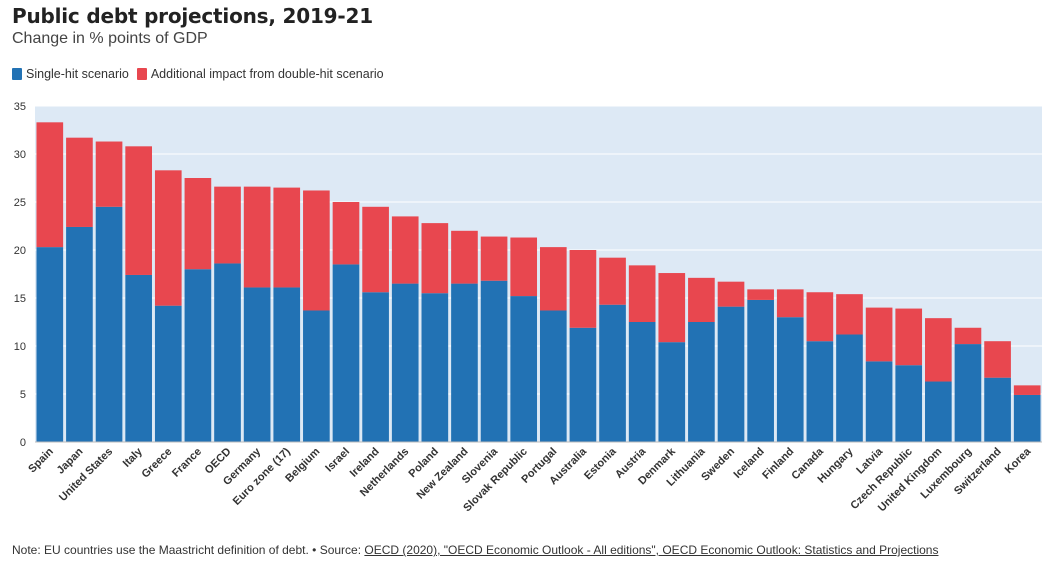  I want to click on x-tick-label-5: France, so click(187, 463).